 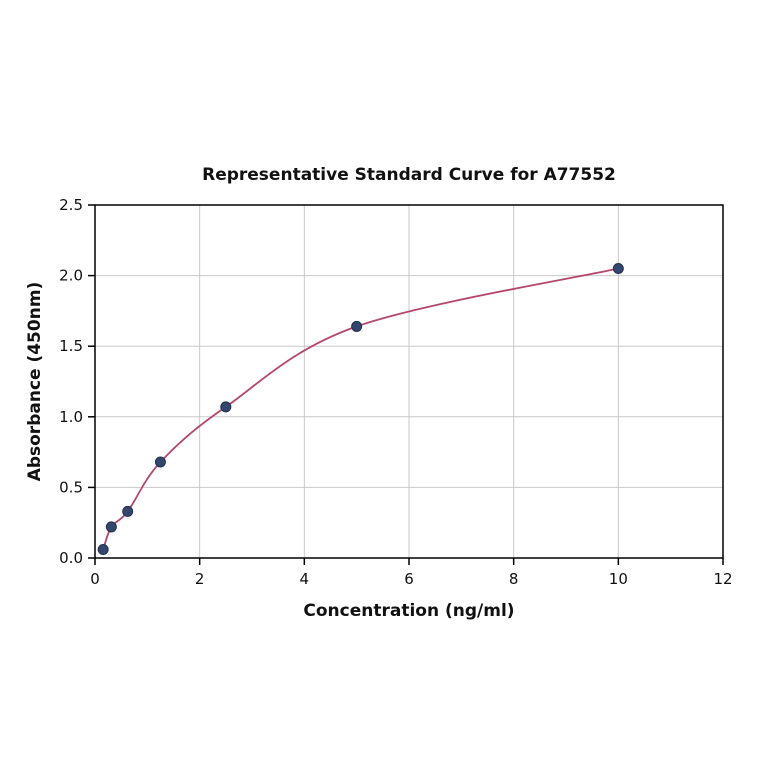 What do you see at coordinates (514, 579) in the screenshot?
I see `x-tick-label: 8` at bounding box center [514, 579].